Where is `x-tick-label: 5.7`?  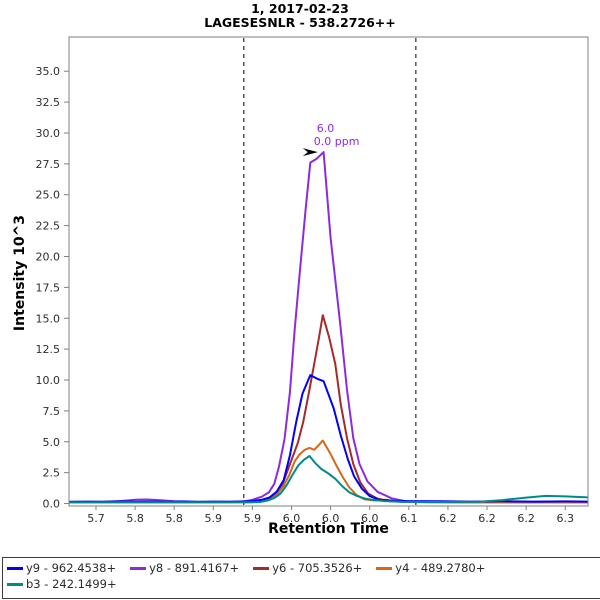
x-tick-label: 5.7 is located at coordinates (96, 518).